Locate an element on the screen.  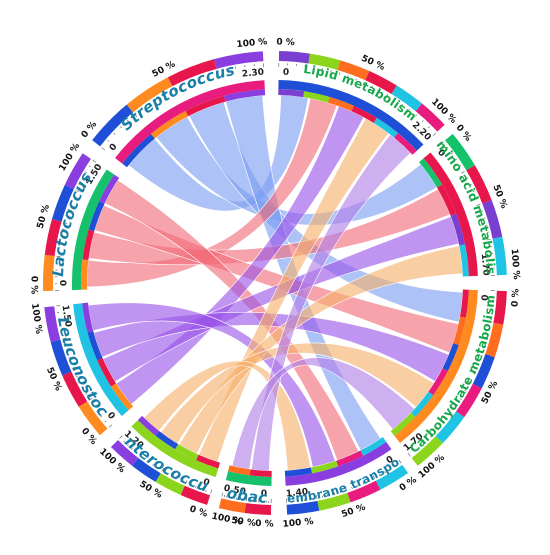
lipid-metabolism-percent-label: 0 % is located at coordinates (285, 42).